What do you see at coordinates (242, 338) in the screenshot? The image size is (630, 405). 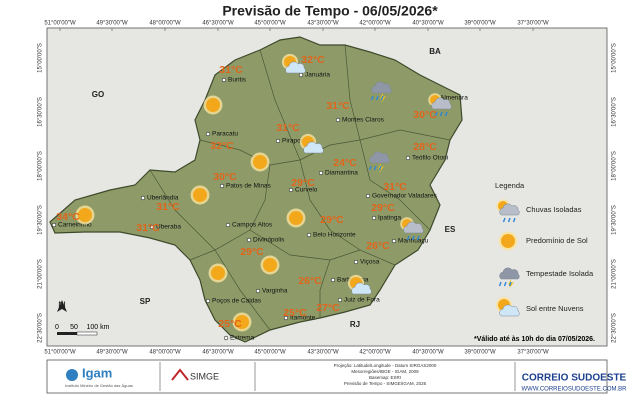 I see `city-label: Extrema` at bounding box center [242, 338].